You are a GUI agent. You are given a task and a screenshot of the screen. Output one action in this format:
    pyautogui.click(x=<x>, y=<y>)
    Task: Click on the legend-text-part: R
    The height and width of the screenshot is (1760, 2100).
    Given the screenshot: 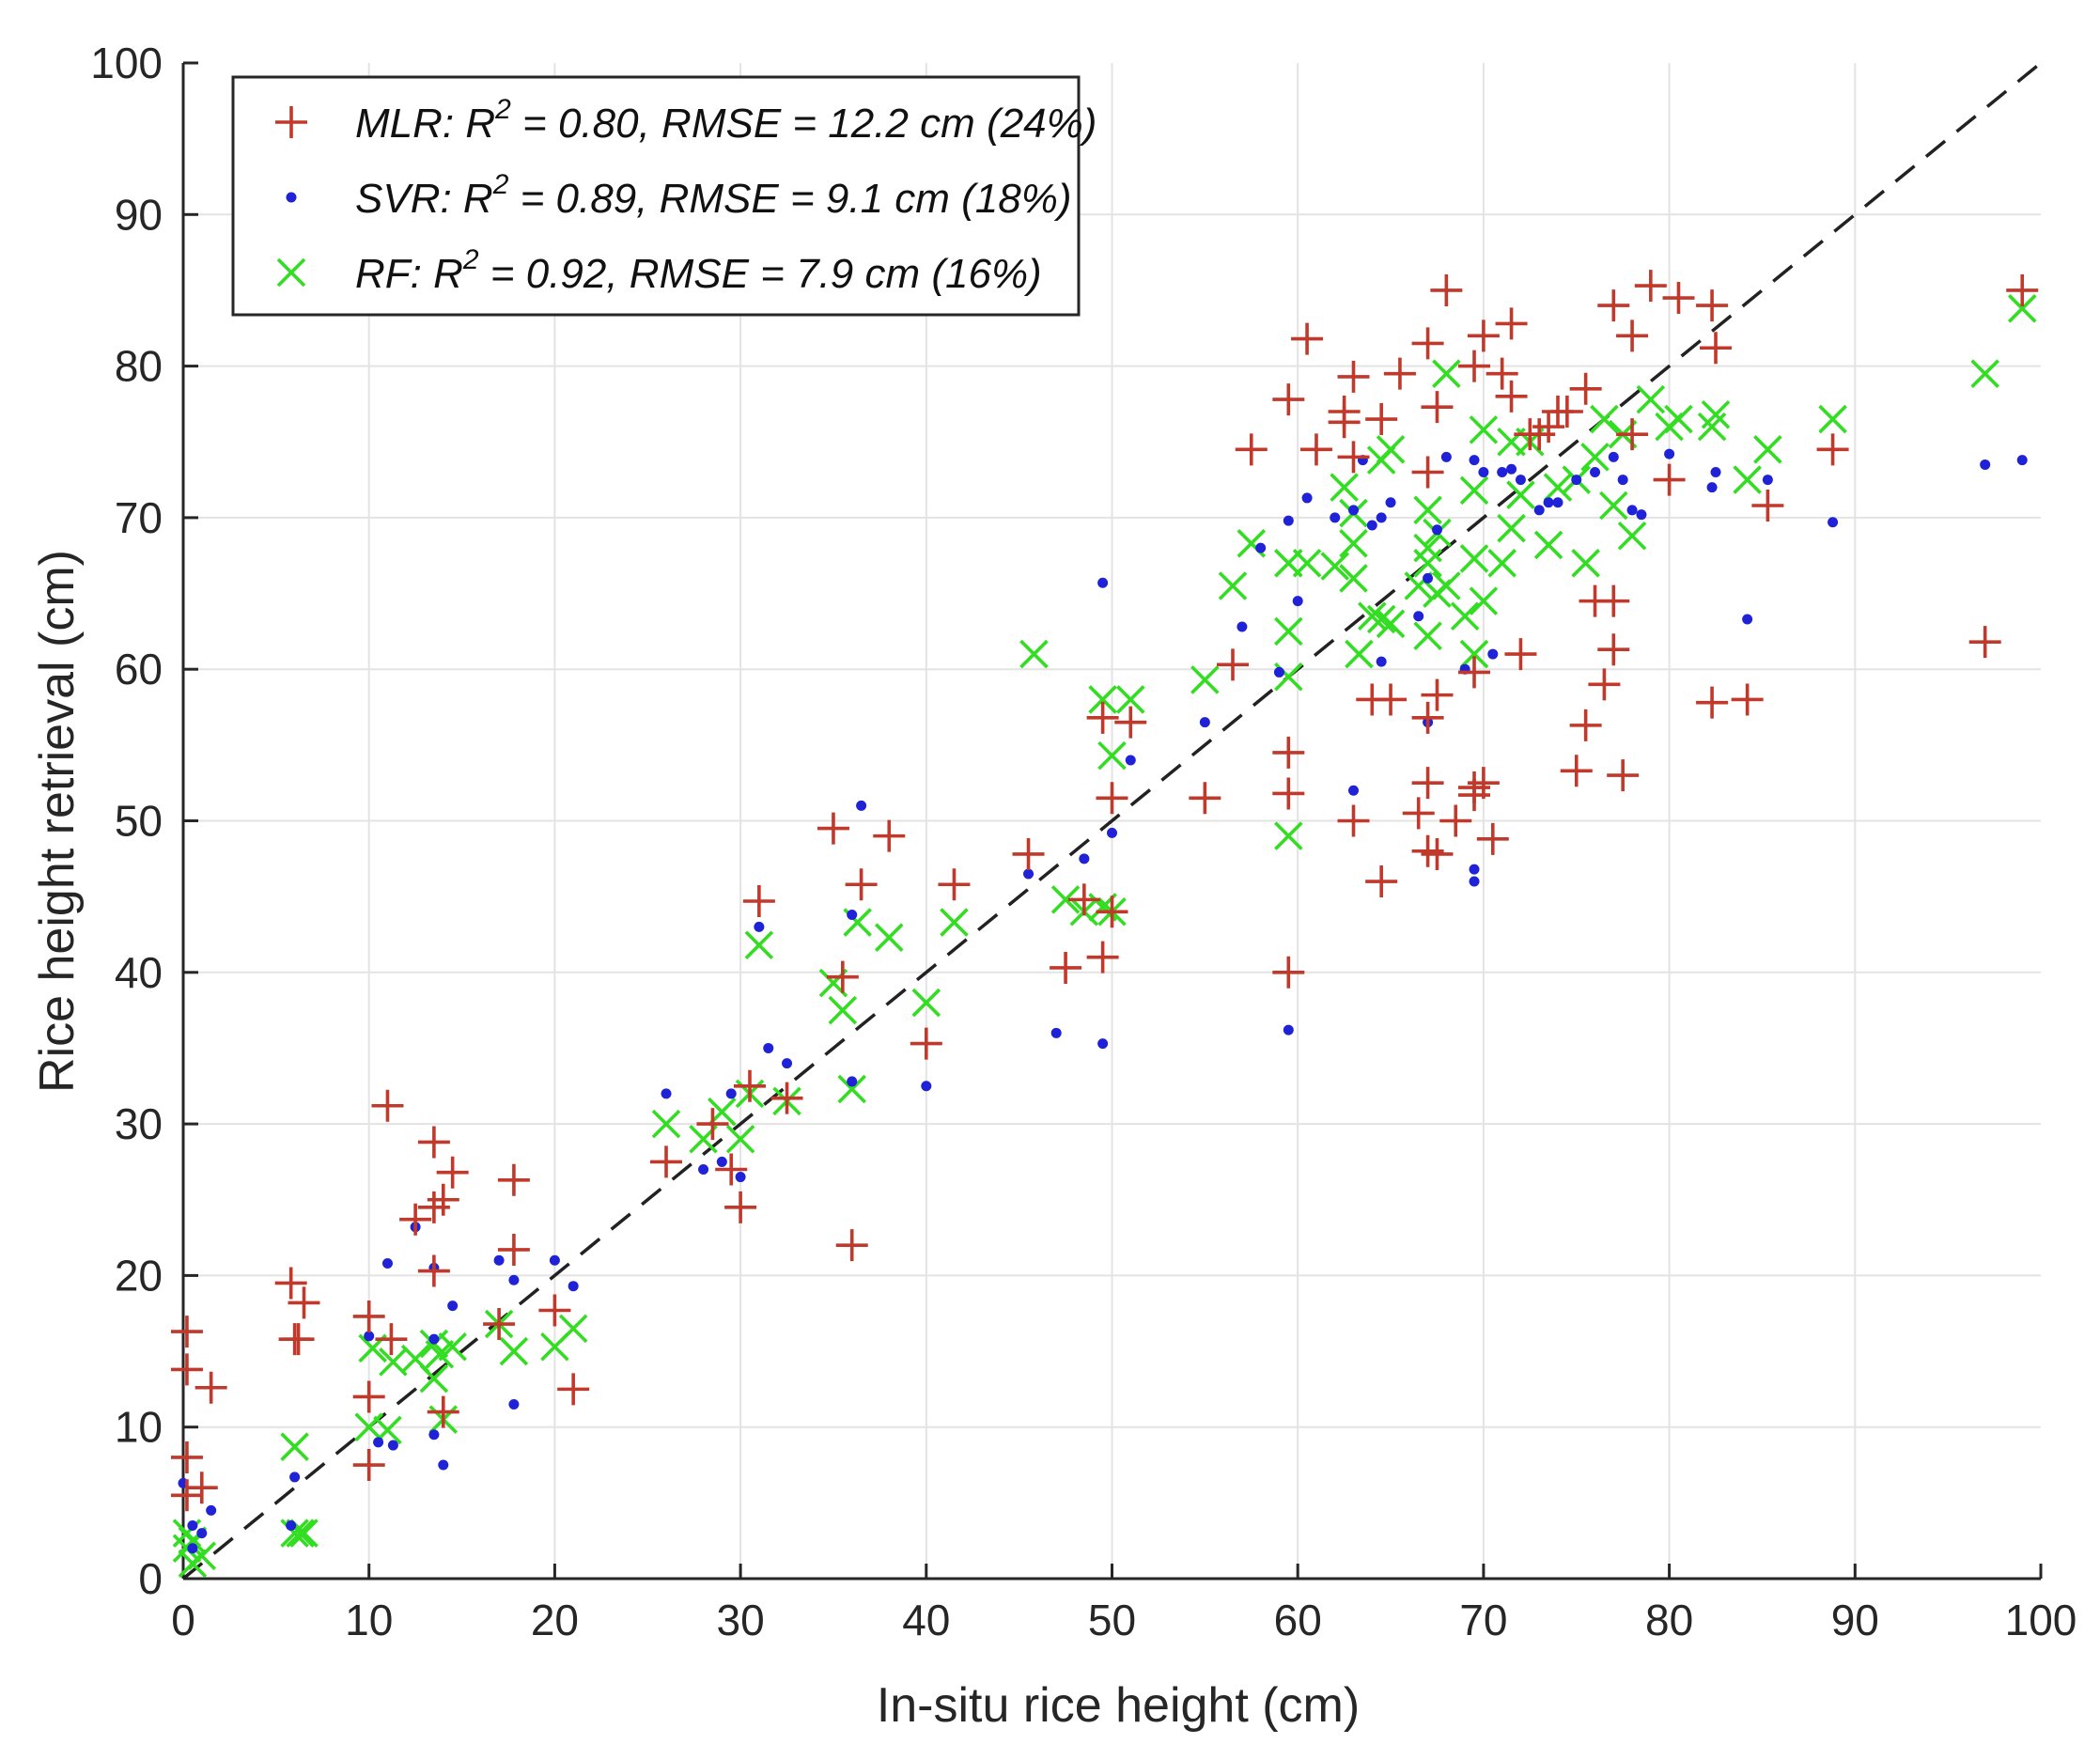 What is the action you would take?
    pyautogui.click(x=442, y=274)
    